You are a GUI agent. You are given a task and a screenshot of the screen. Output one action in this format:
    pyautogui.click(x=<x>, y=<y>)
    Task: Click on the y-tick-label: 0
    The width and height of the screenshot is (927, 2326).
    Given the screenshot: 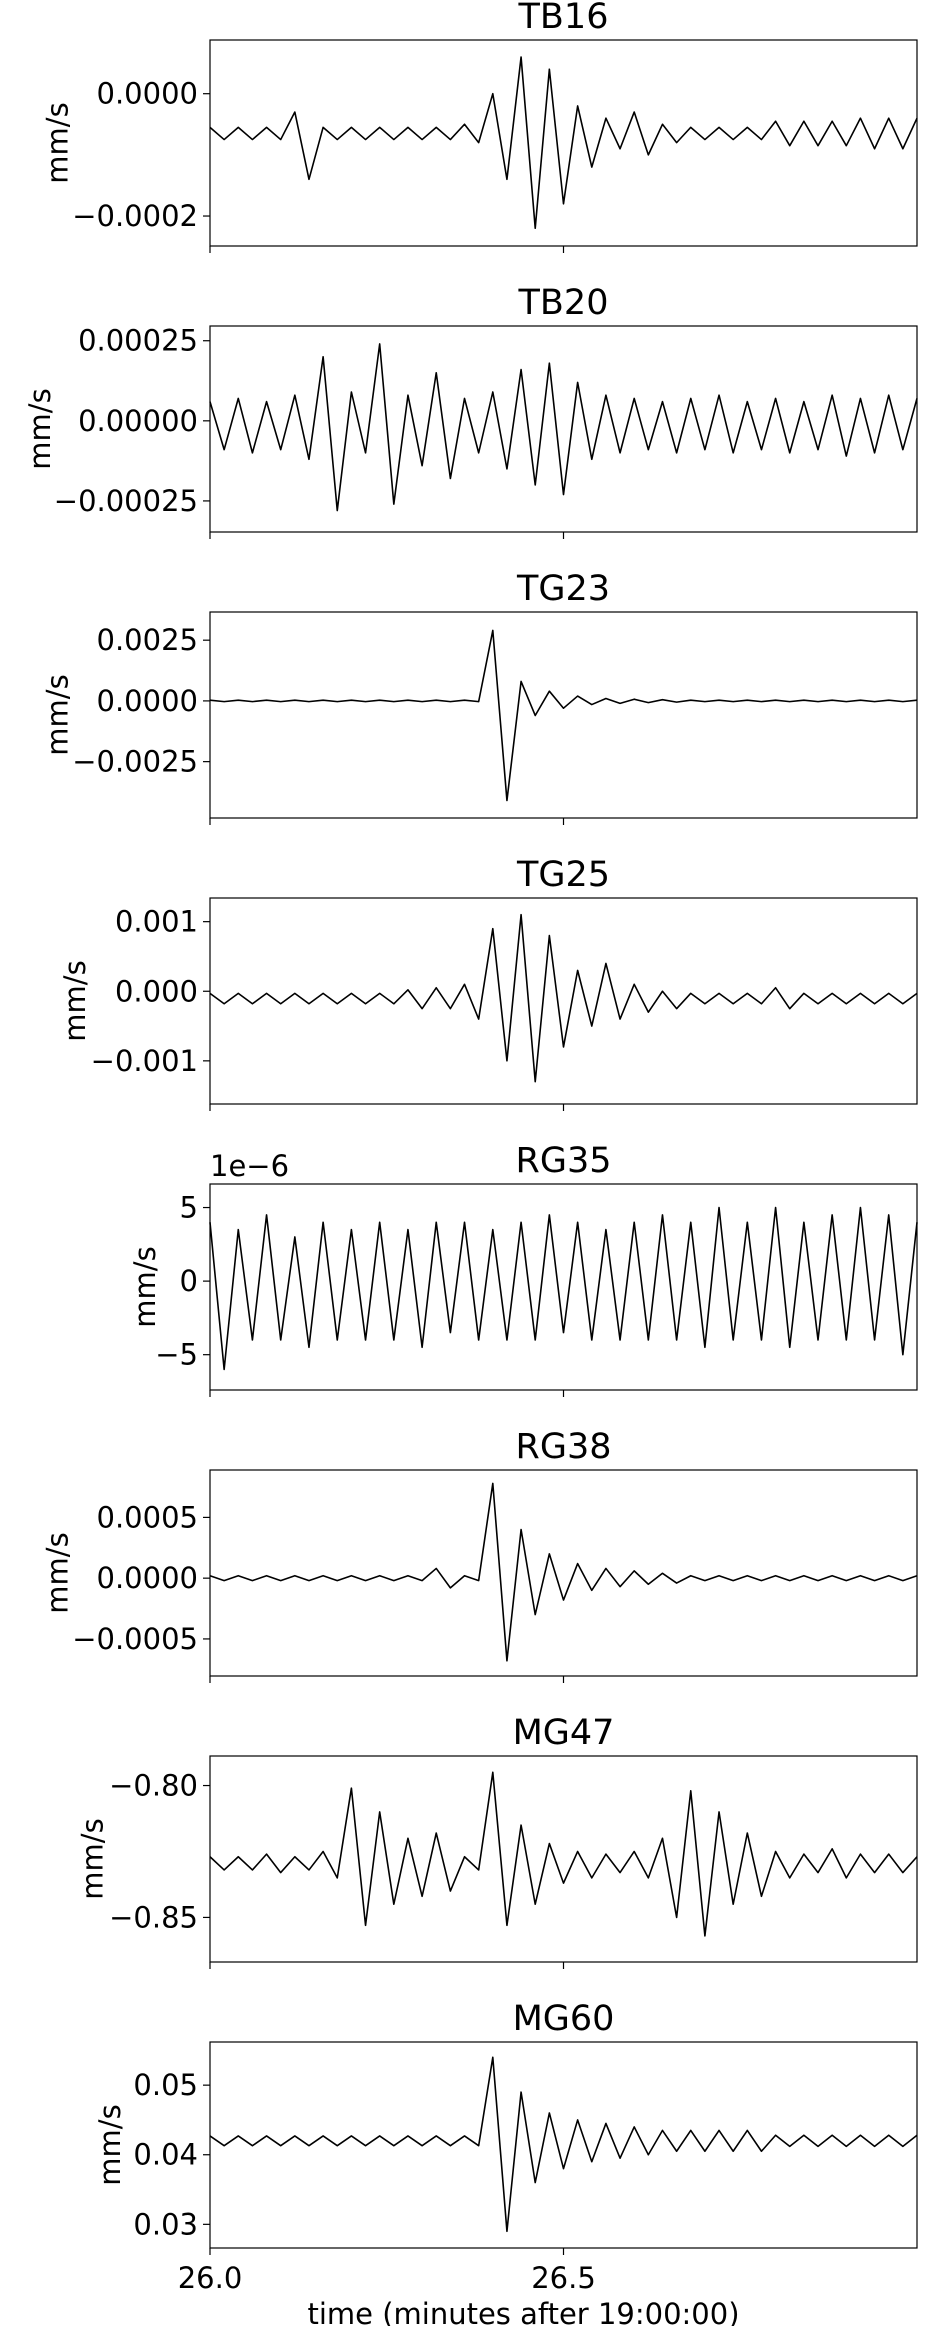 What is the action you would take?
    pyautogui.click(x=189, y=1281)
    